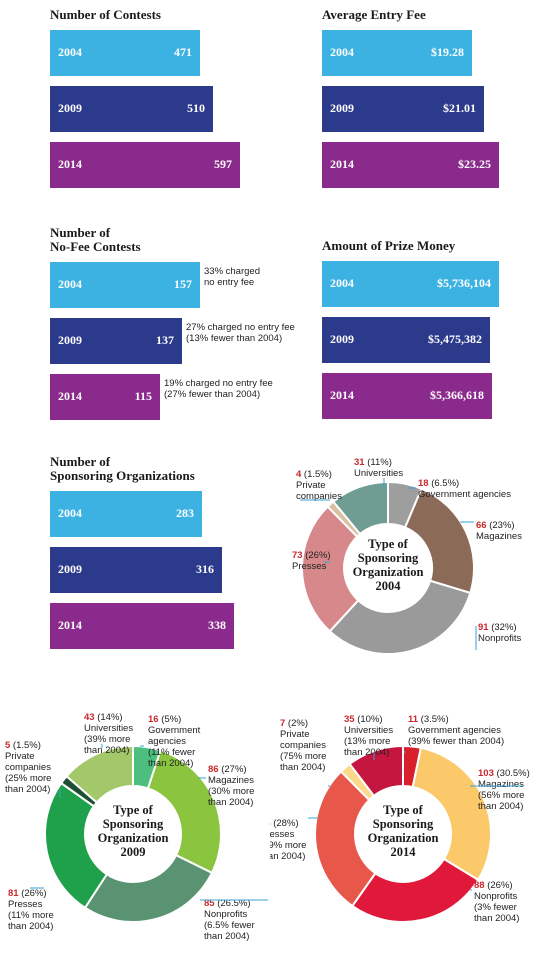  I want to click on bar-note-line: 27% charged no entry fee, so click(240, 327).